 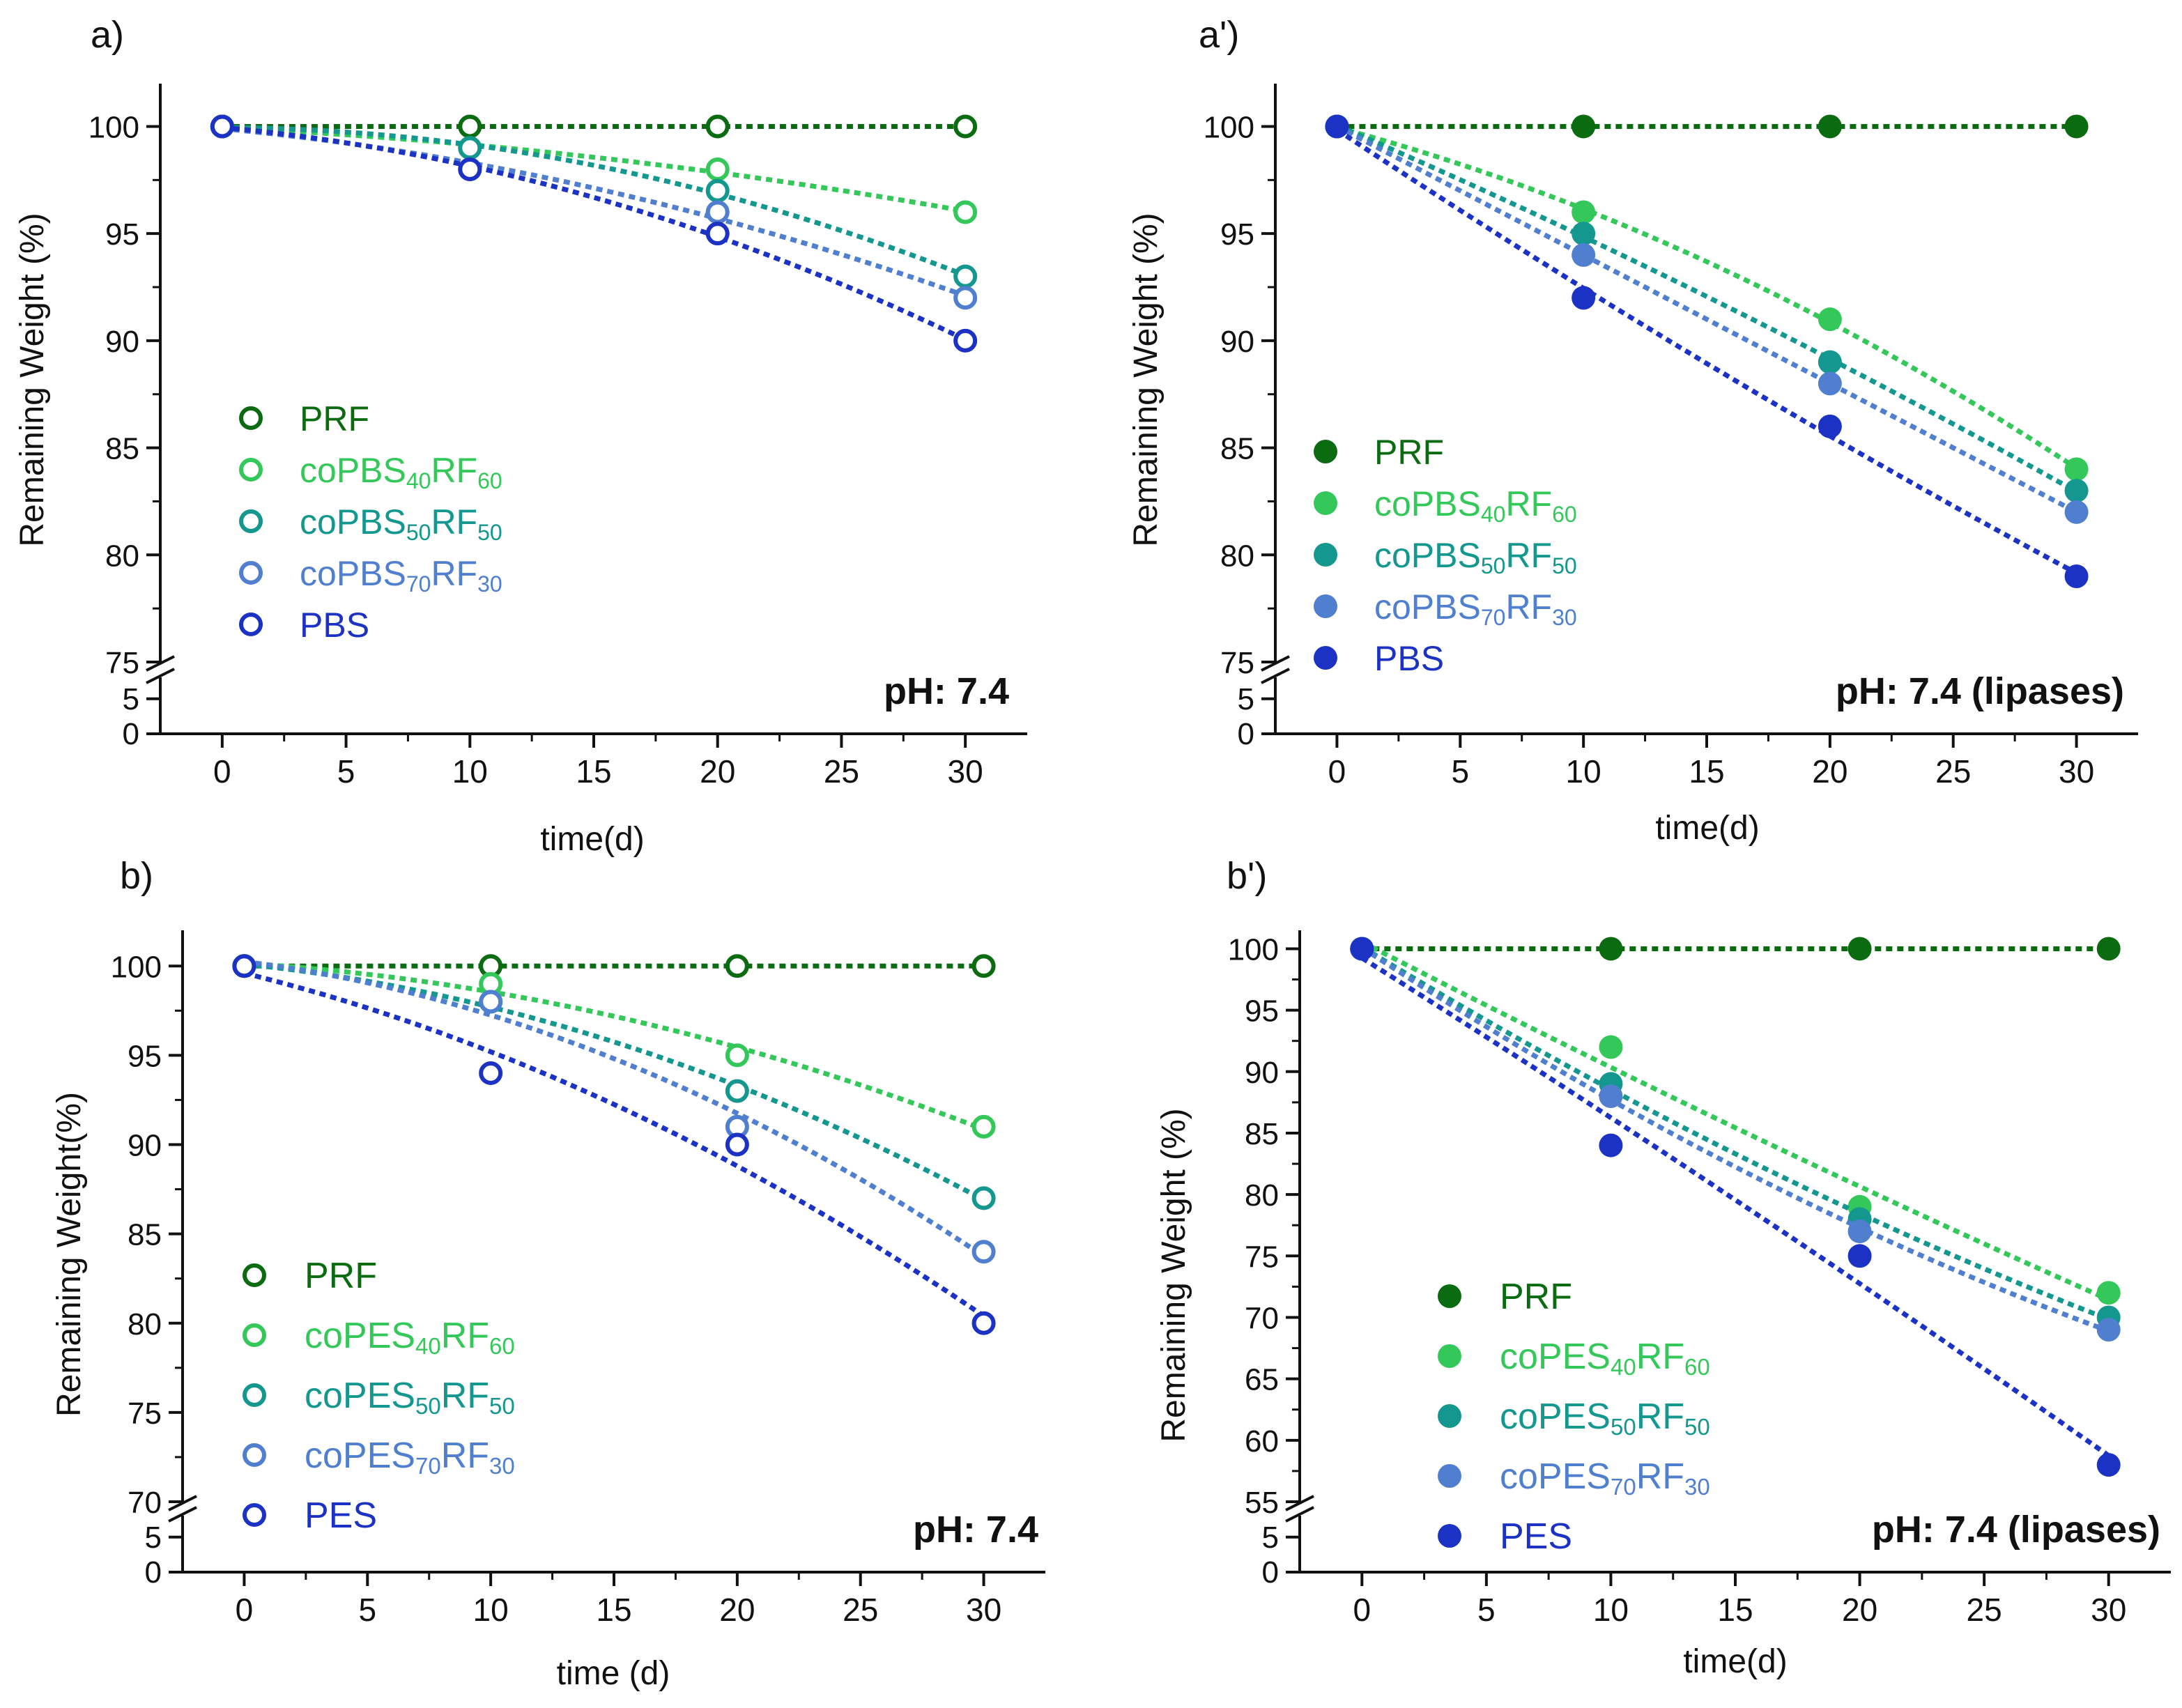 I want to click on legend-label: coPBS40RF60, so click(x=401, y=472).